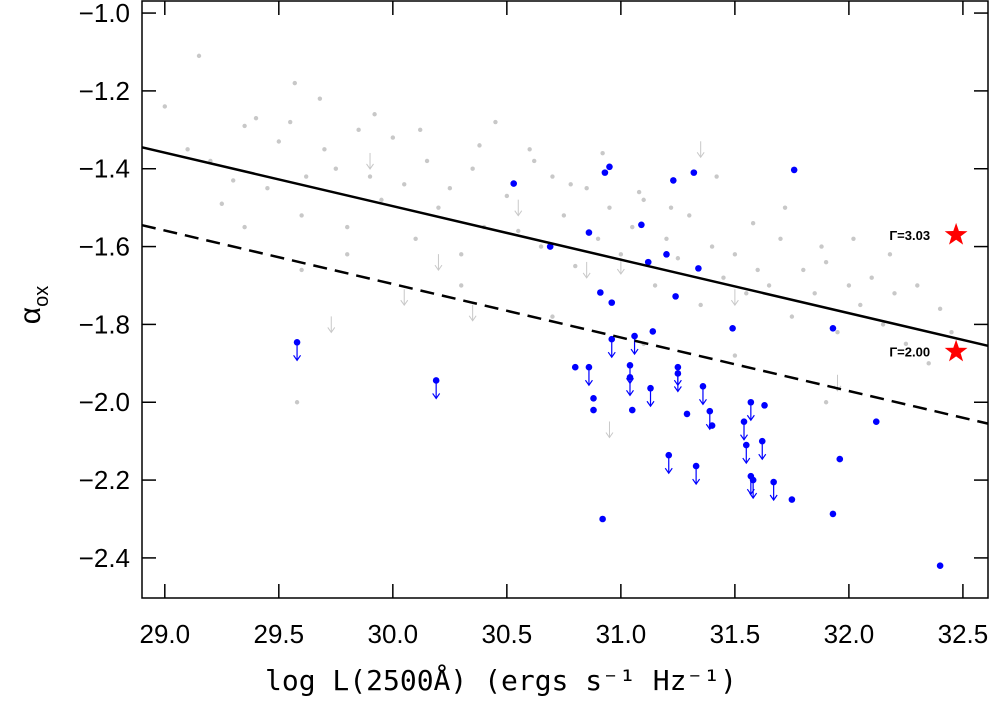 The height and width of the screenshot is (702, 1002). What do you see at coordinates (104, 480) in the screenshot?
I see `y-tick-label: −2.2` at bounding box center [104, 480].